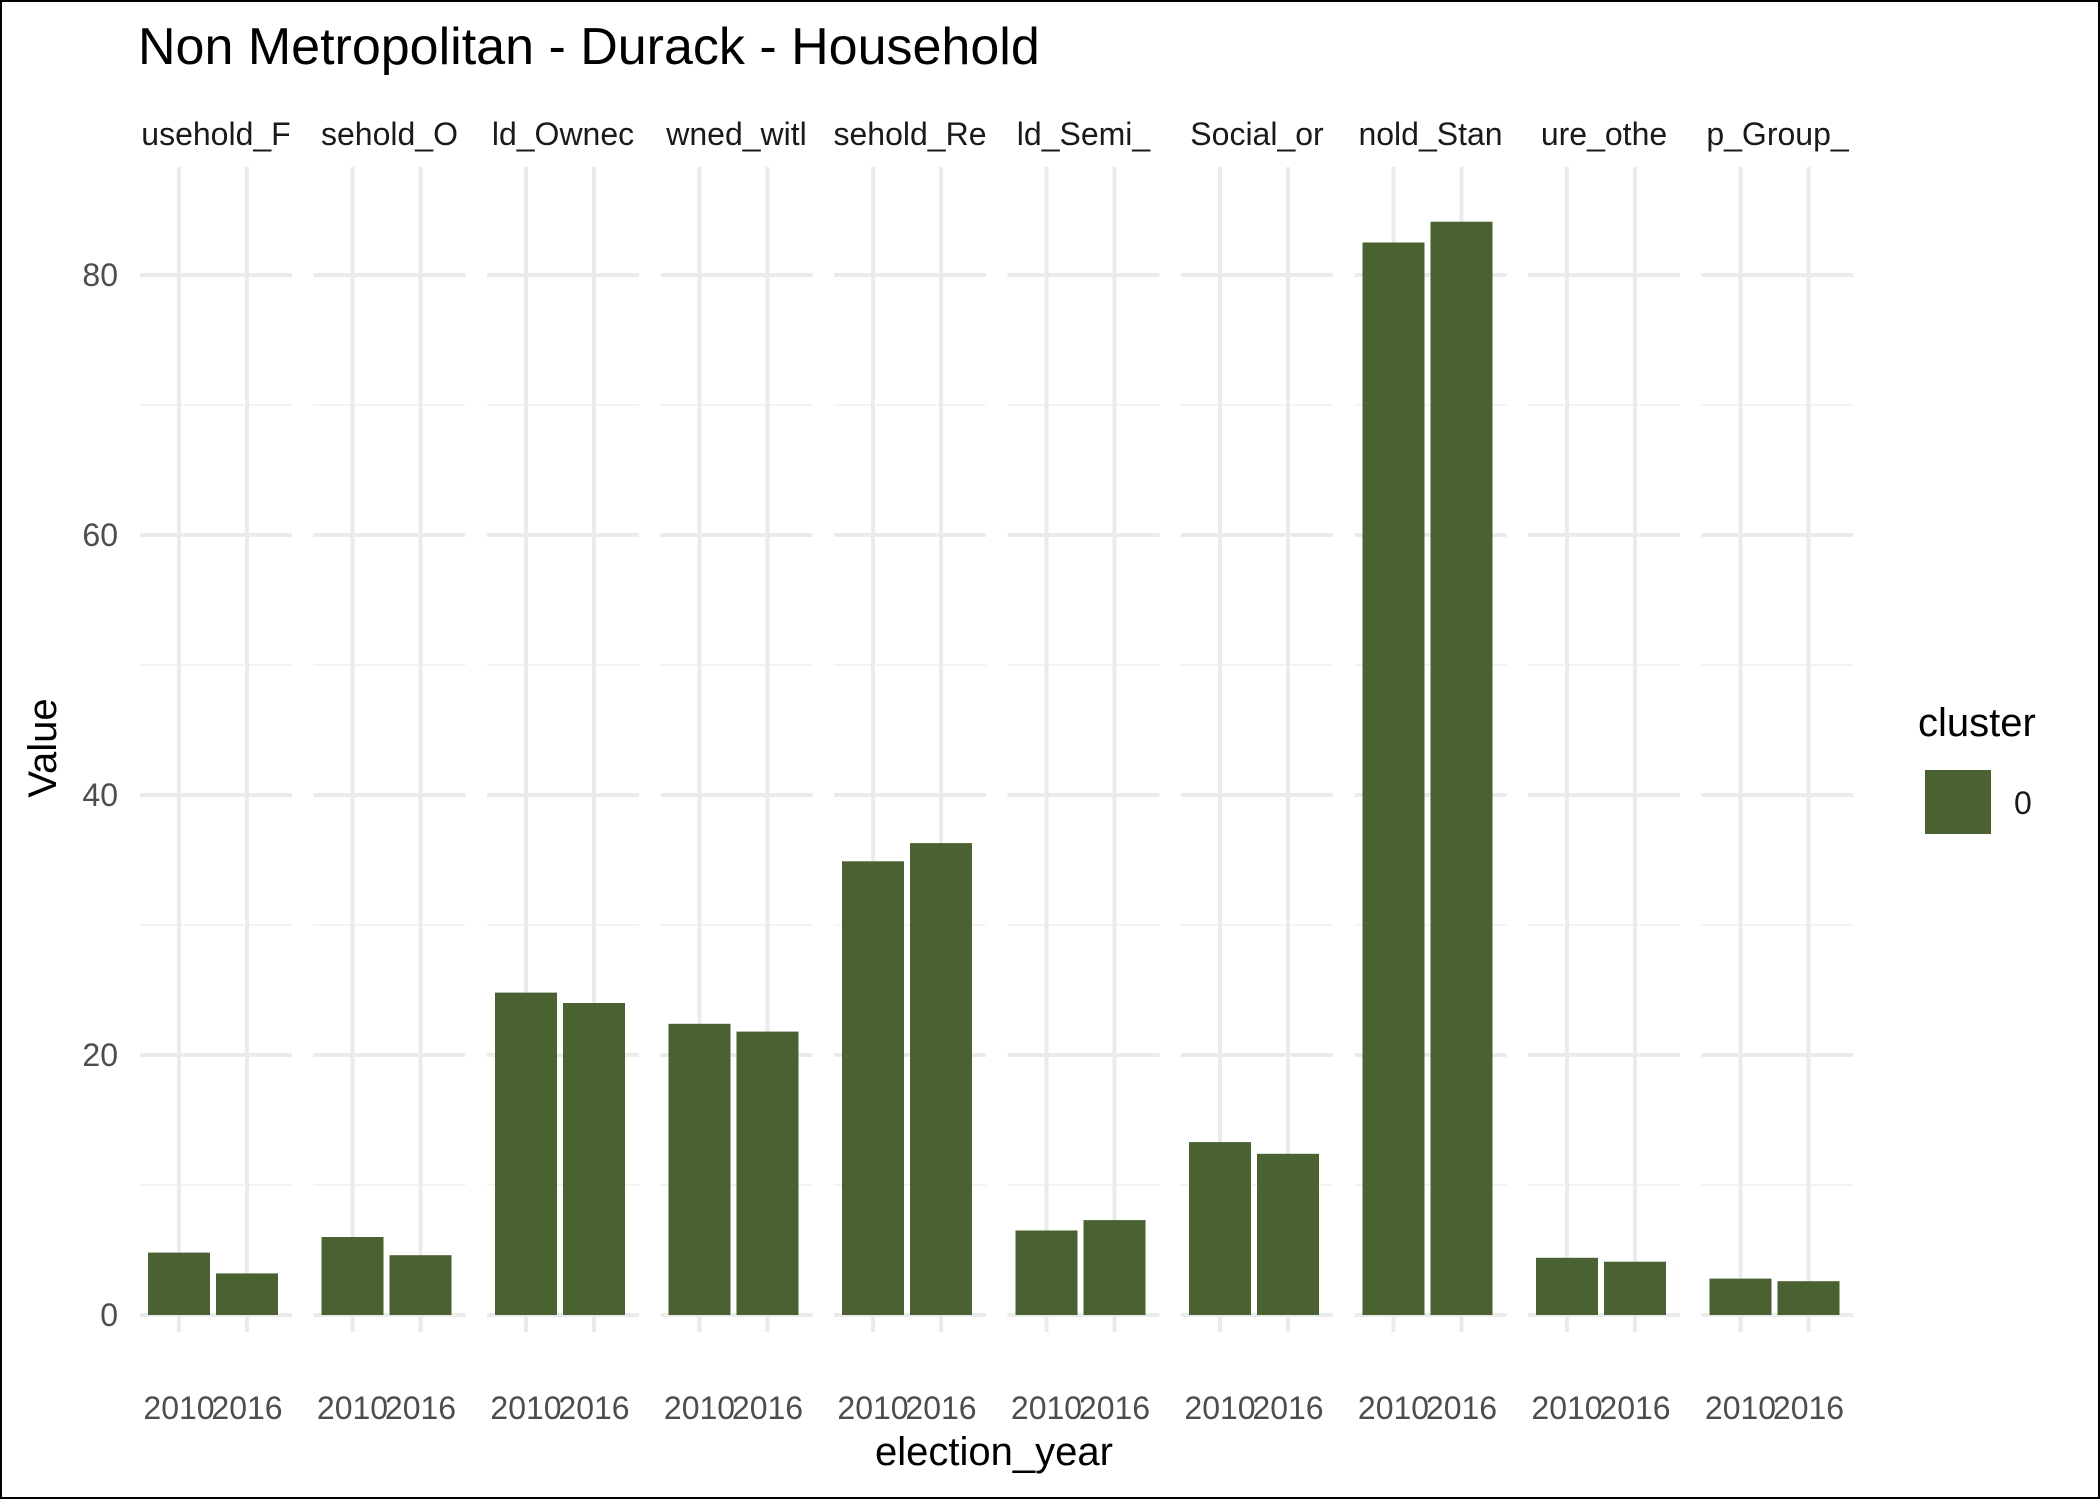  I want to click on facet-strip-label: ure_othe, so click(1604, 134).